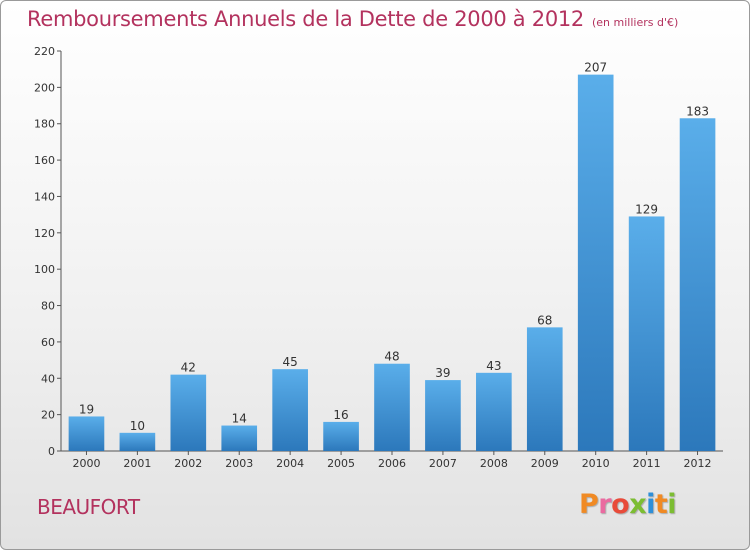 This screenshot has width=750, height=550. What do you see at coordinates (86, 433) in the screenshot?
I see `bar-2000` at bounding box center [86, 433].